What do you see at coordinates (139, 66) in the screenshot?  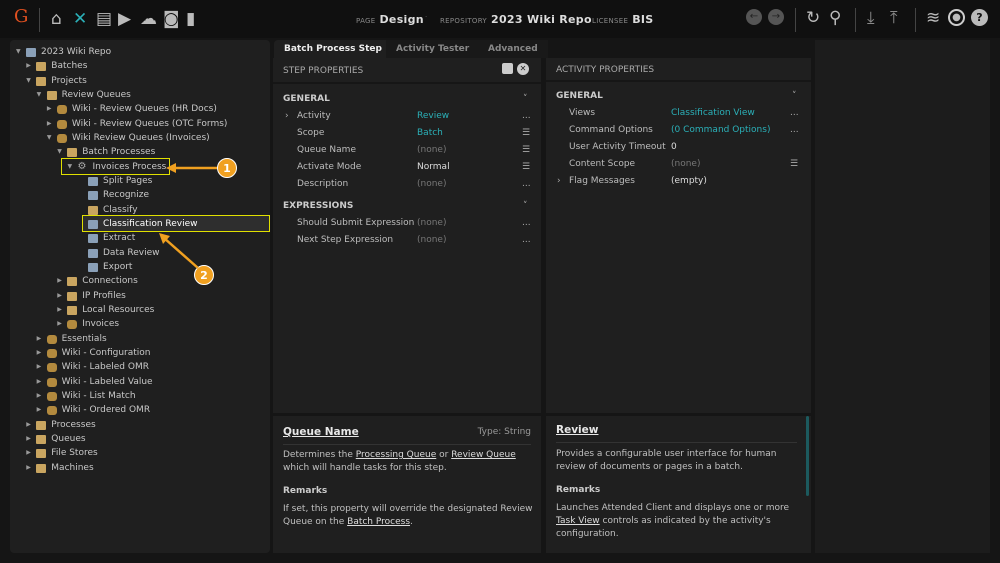 I see `tree-item: ▶ Batches` at bounding box center [139, 66].